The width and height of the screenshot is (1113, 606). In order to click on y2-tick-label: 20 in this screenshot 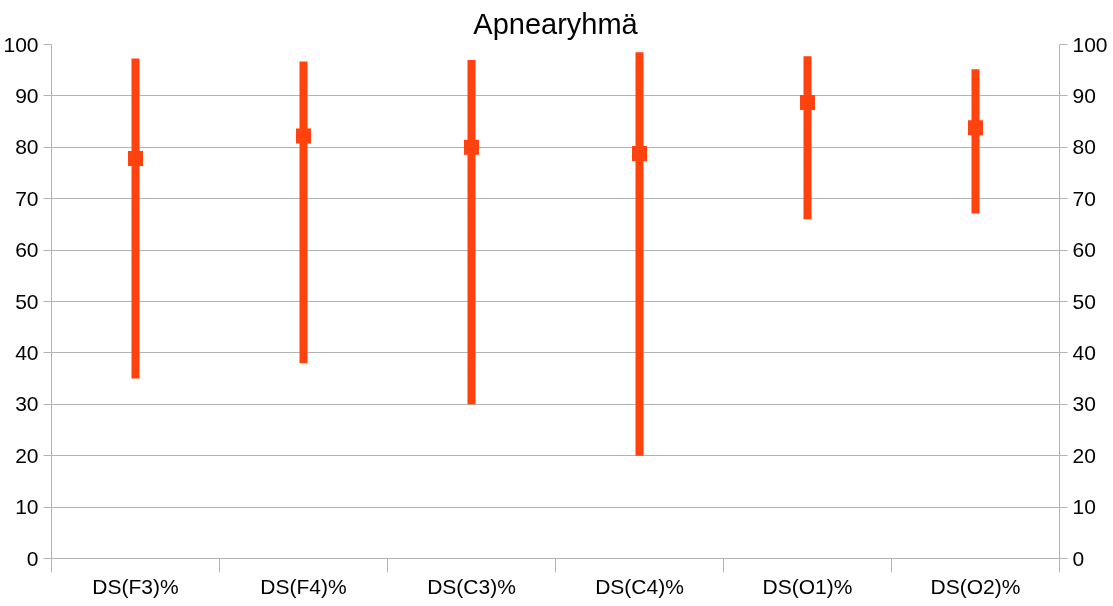, I will do `click(1084, 455)`.